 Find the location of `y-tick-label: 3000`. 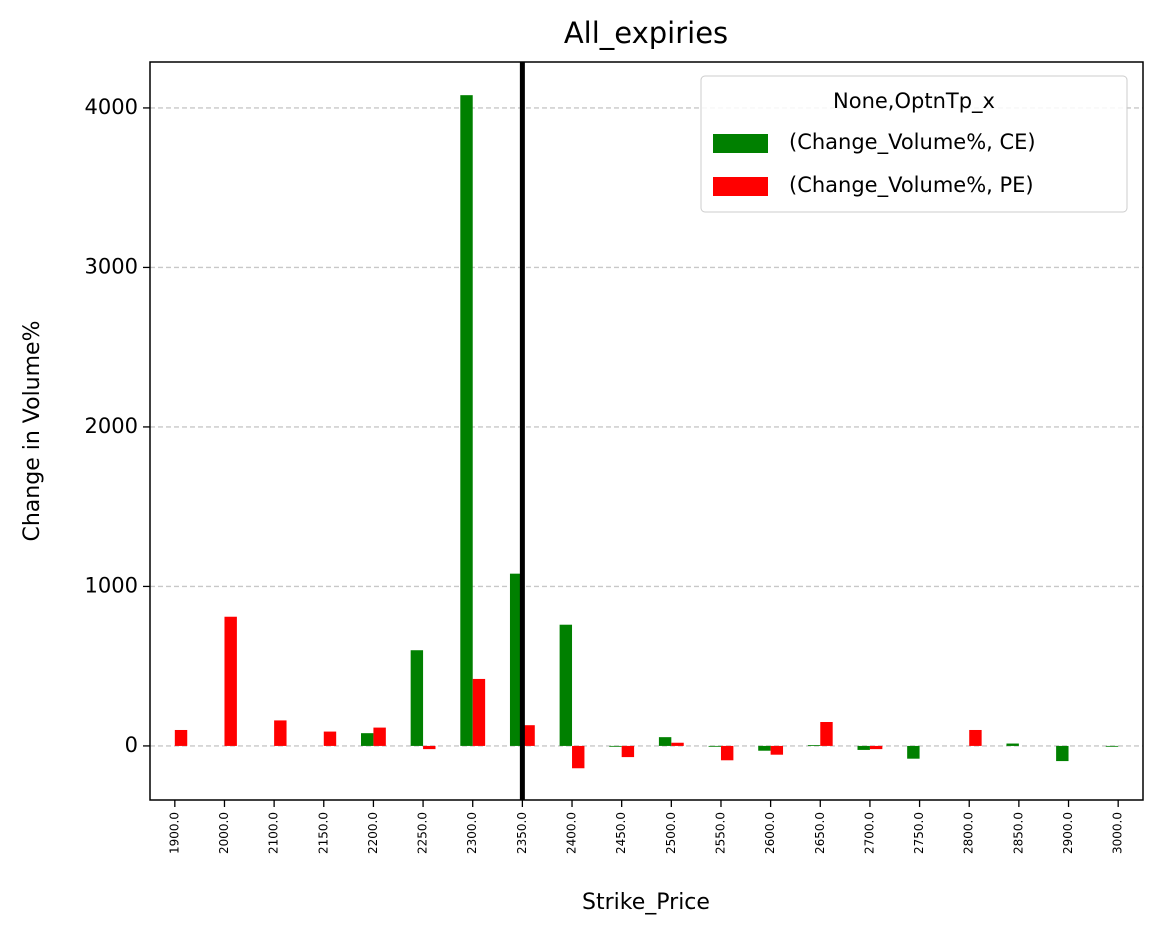

y-tick-label: 3000 is located at coordinates (111, 266).